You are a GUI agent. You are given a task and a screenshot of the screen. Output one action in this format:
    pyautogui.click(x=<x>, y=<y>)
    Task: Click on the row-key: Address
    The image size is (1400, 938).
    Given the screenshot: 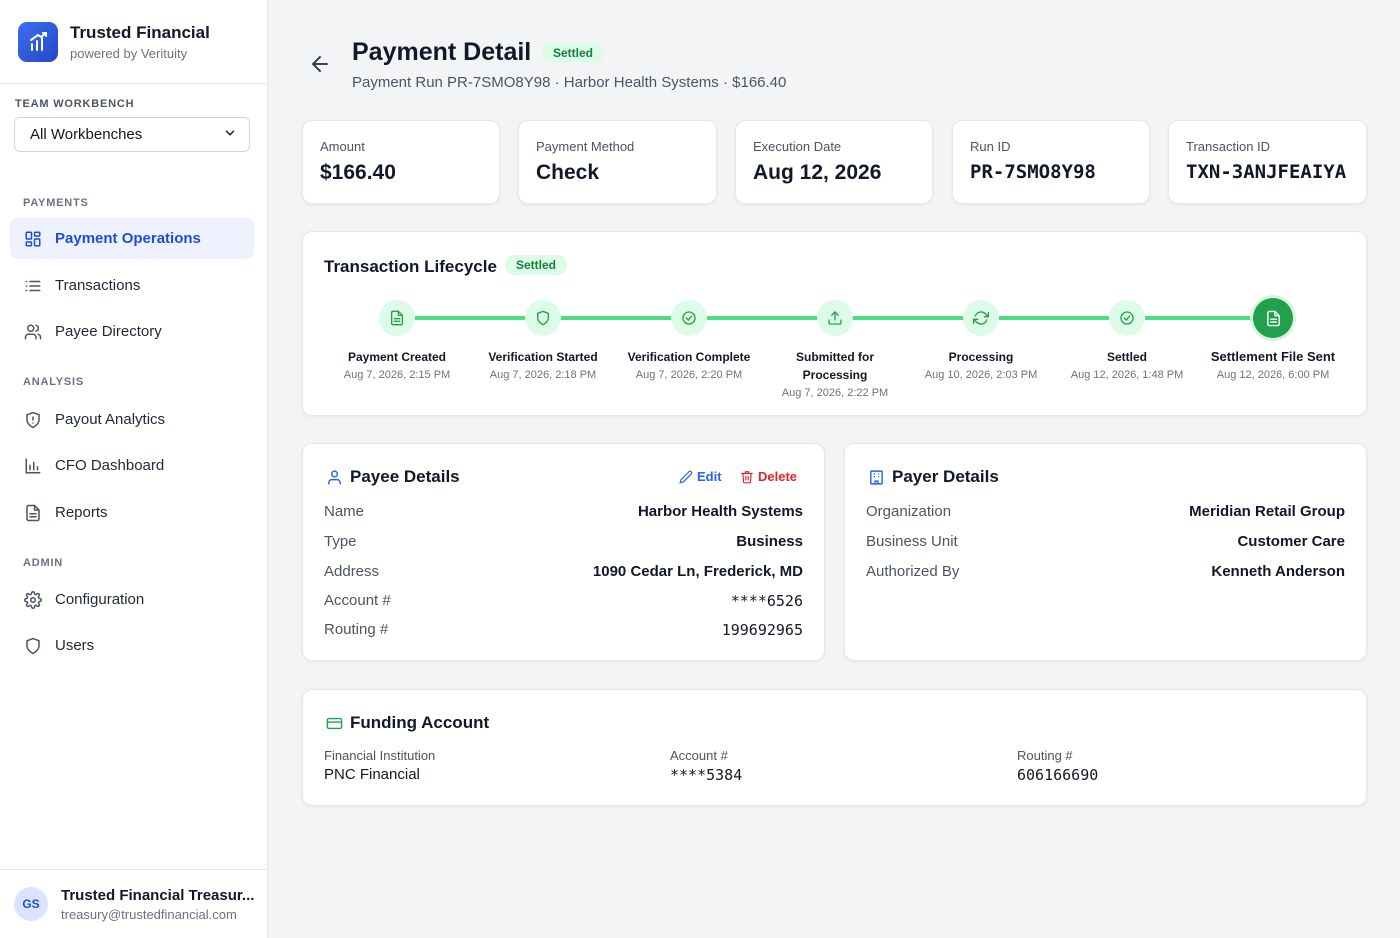 What is the action you would take?
    pyautogui.click(x=352, y=571)
    